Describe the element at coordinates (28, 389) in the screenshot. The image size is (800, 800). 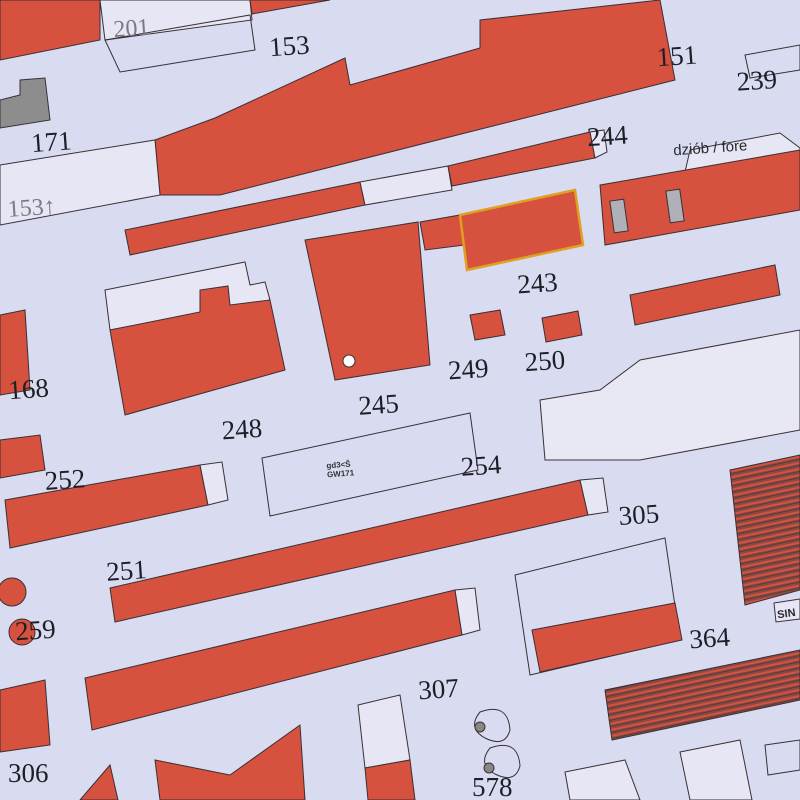
I see `label-168: 168` at that location.